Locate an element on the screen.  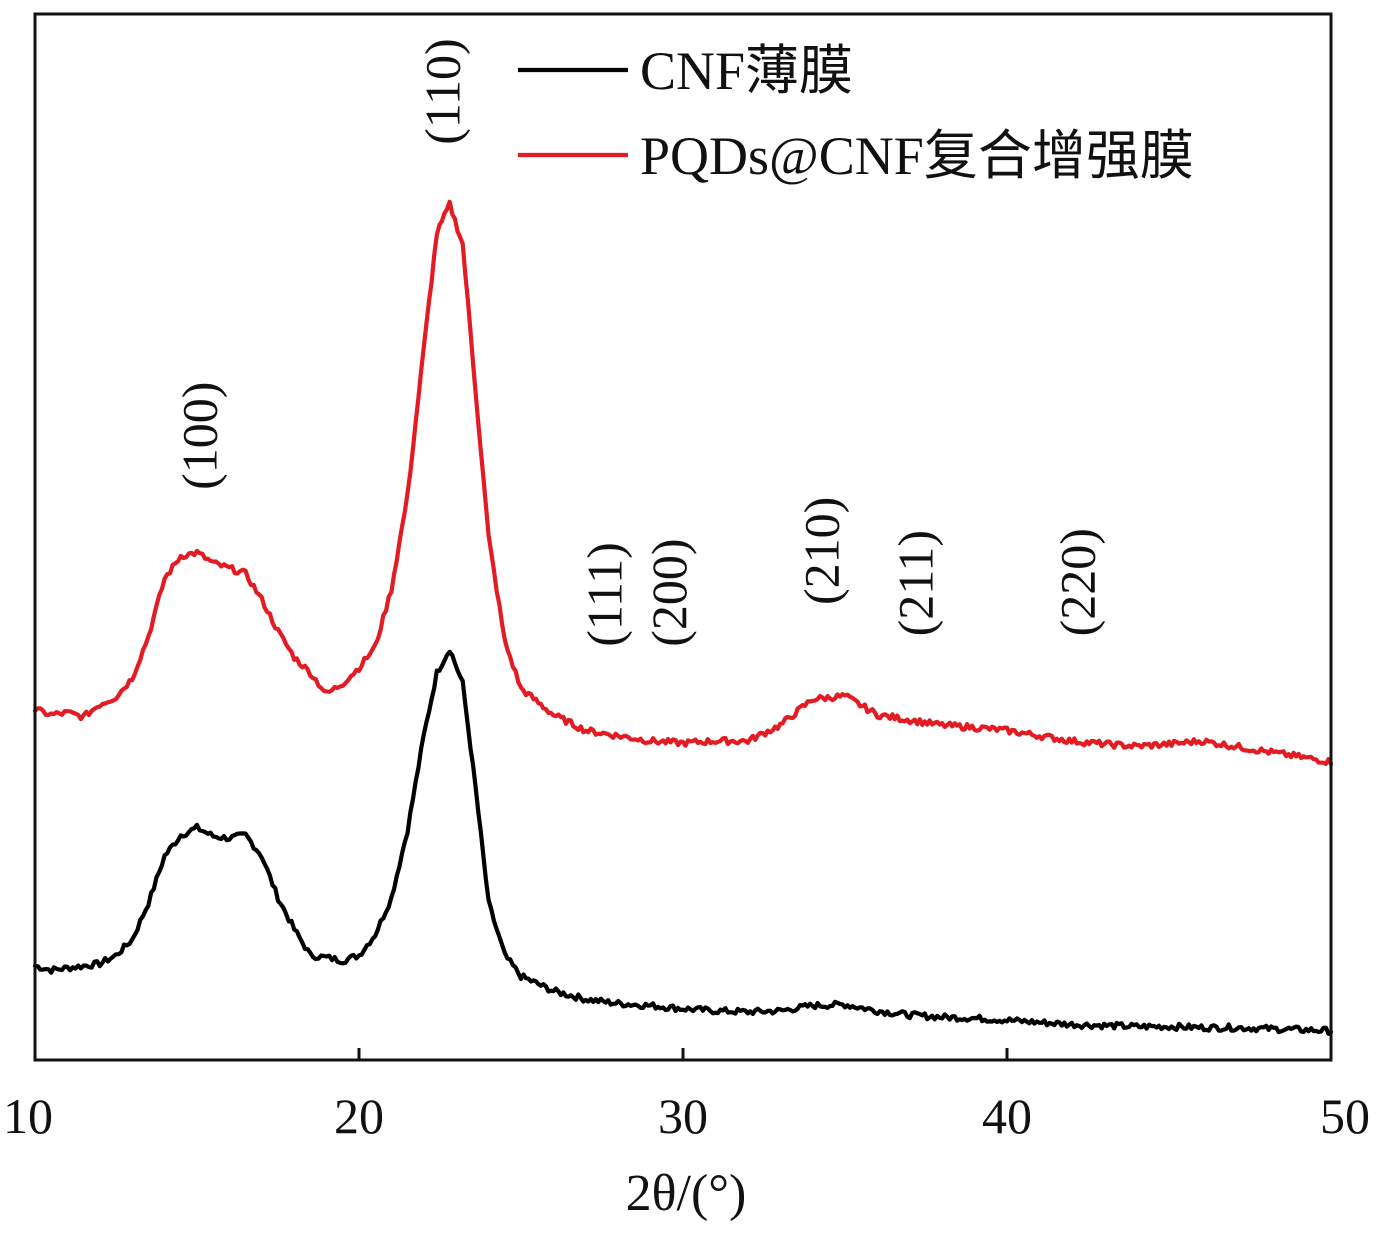
peak-label: (110) is located at coordinates (442, 91).